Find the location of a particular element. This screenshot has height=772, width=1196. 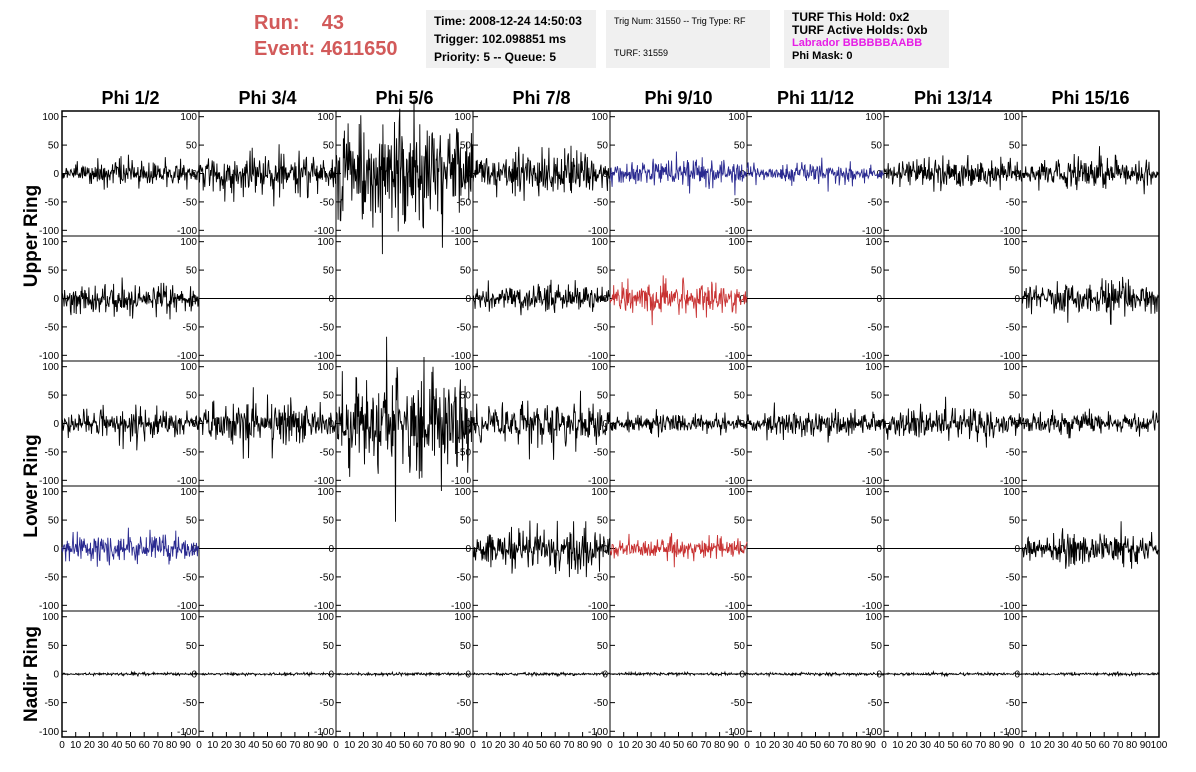

x-tick-label: 70 is located at coordinates (569, 745).